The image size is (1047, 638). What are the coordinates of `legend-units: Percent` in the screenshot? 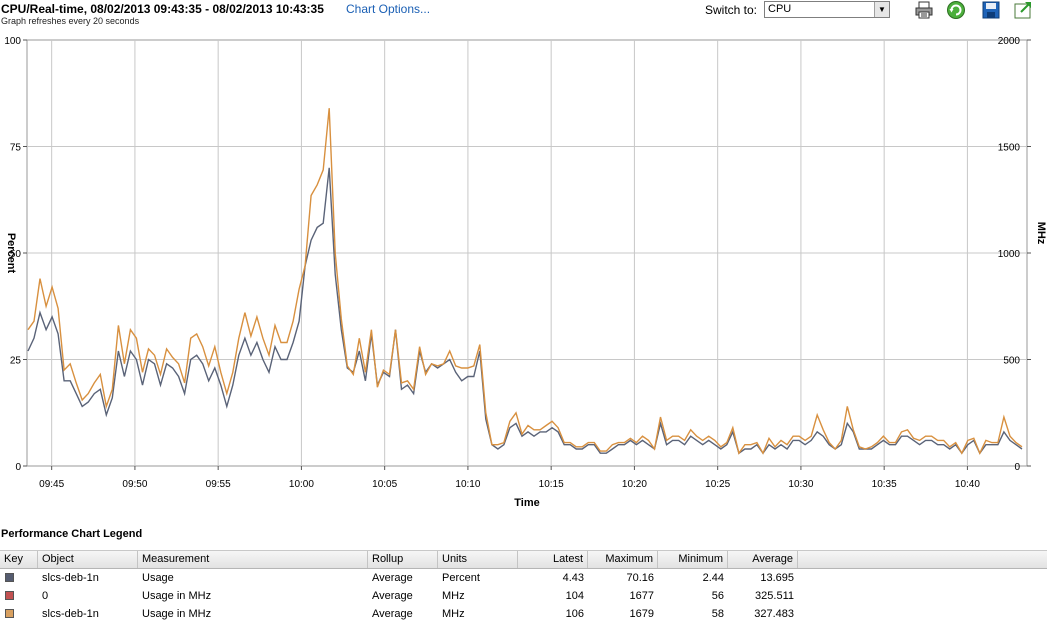 It's located at (461, 578).